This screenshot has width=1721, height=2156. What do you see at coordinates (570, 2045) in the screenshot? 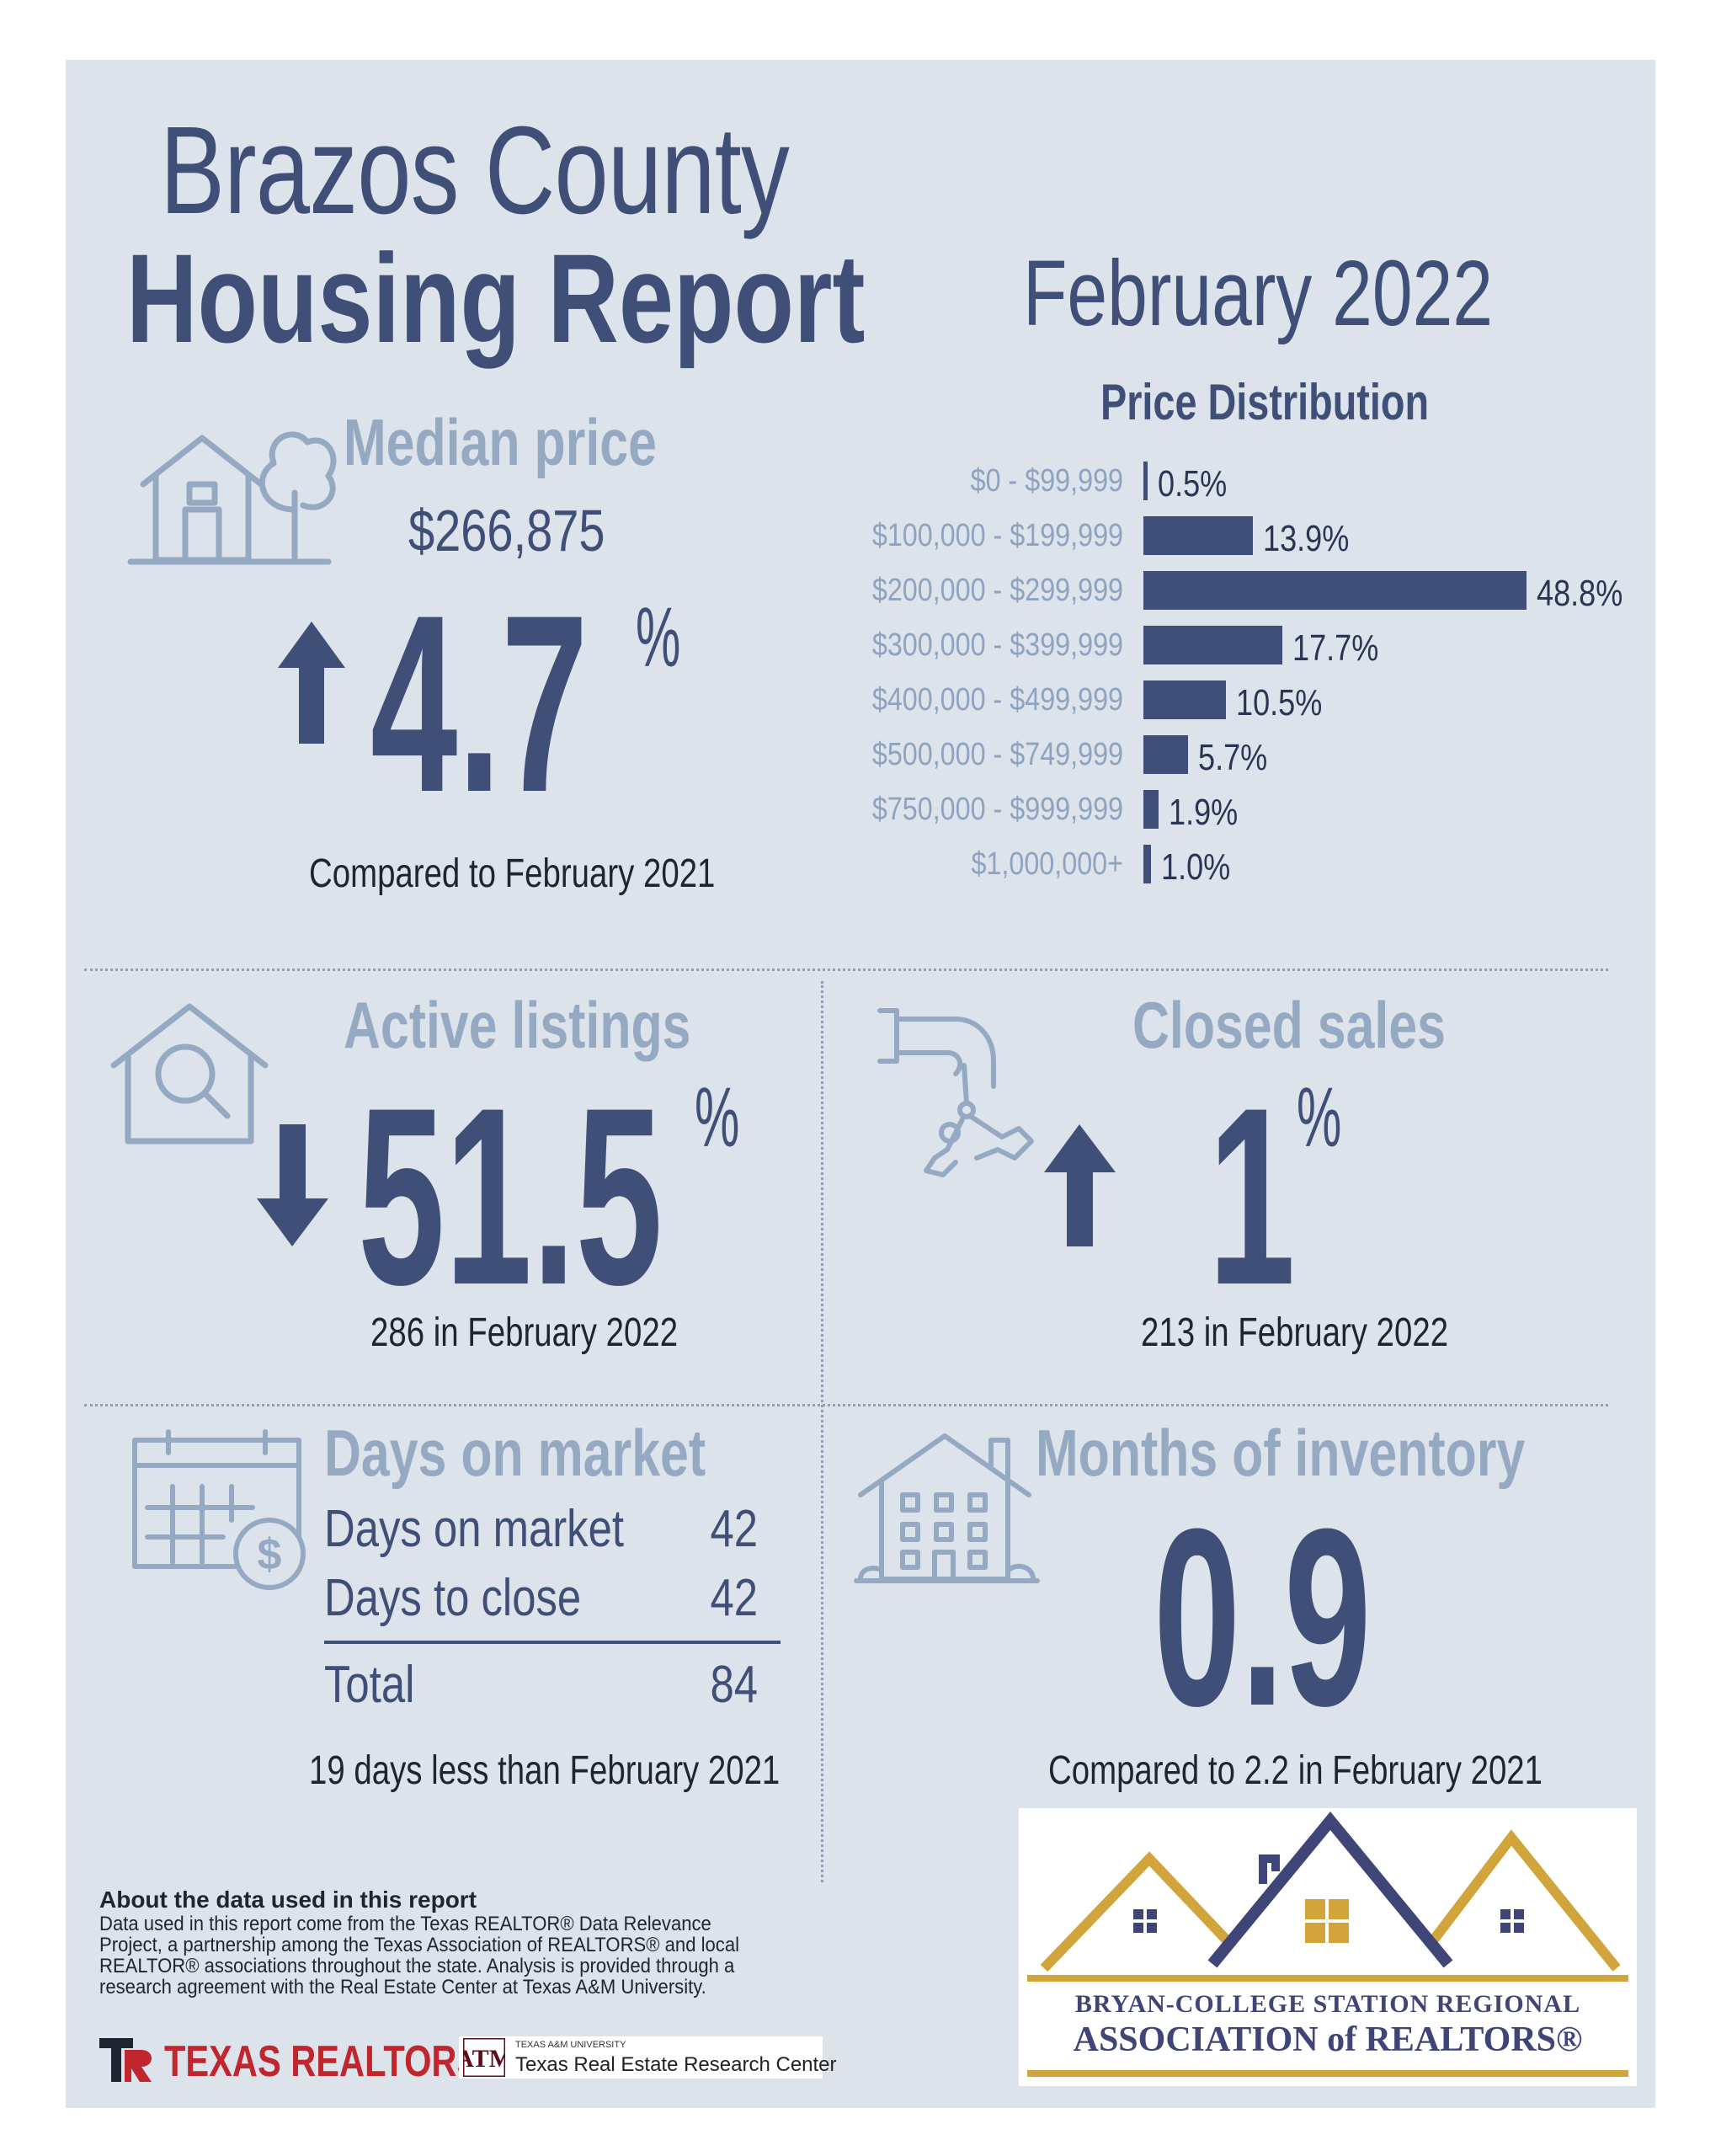
I see `tamu-university-label: TEXAS A&M UNIVERSITY` at bounding box center [570, 2045].